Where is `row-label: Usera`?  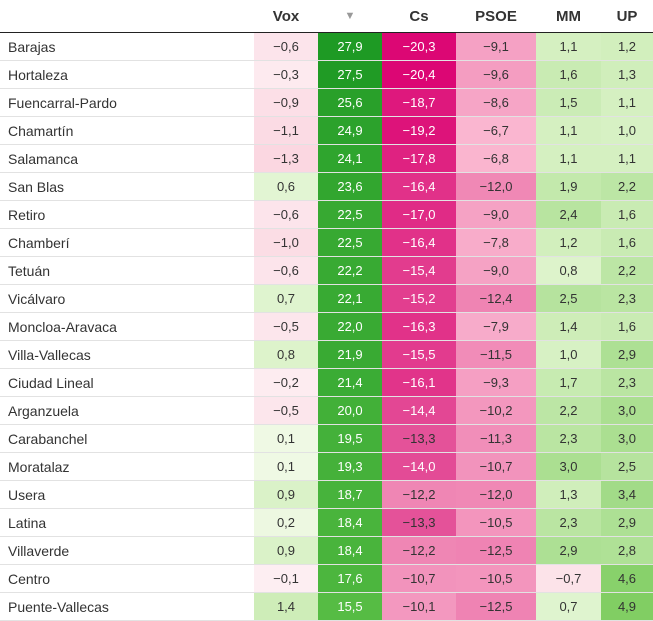 row-label: Usera is located at coordinates (27, 495).